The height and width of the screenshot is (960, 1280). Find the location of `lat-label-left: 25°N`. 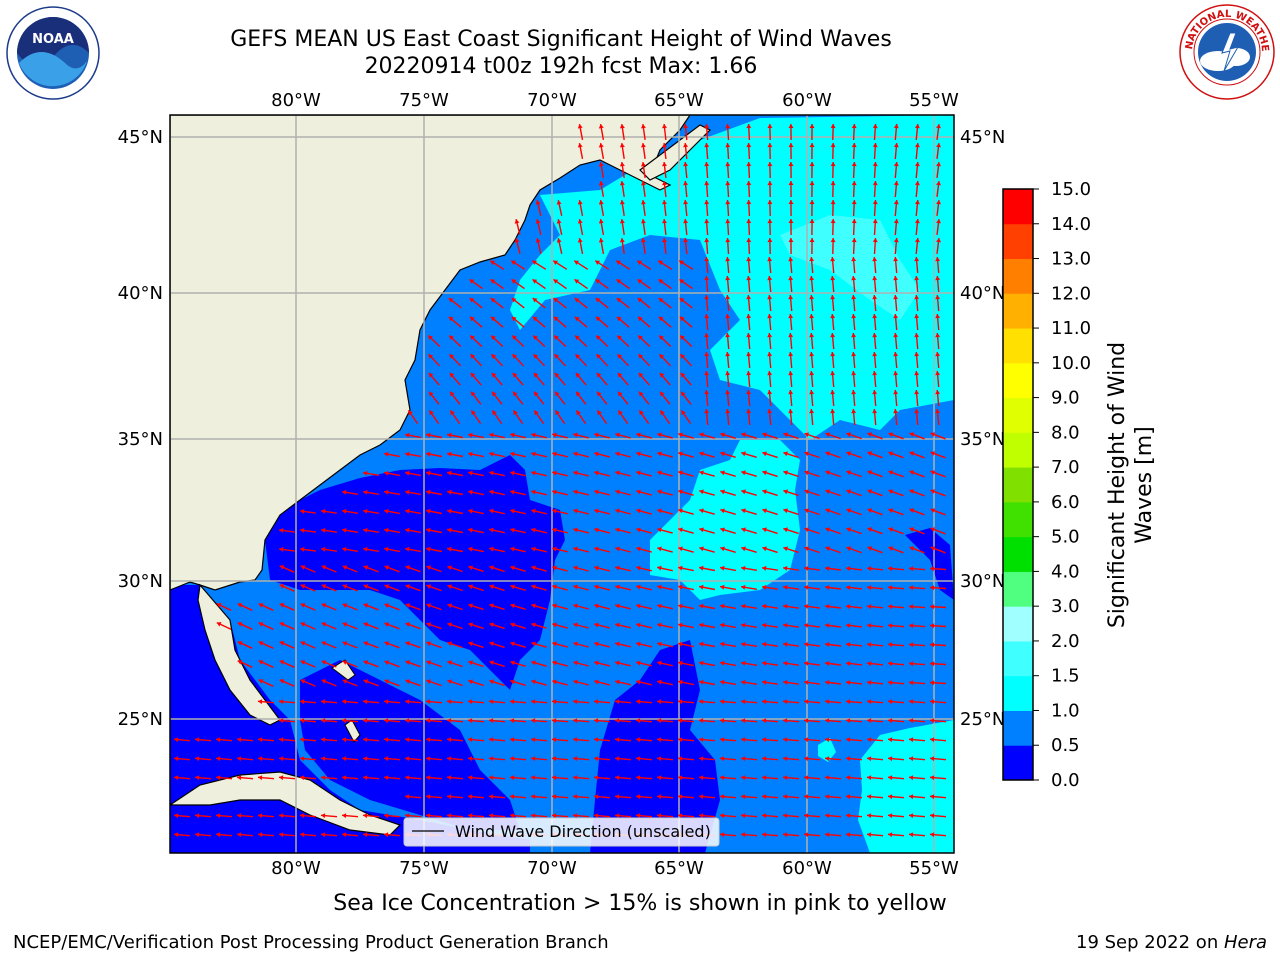

lat-label-left: 25°N is located at coordinates (140, 719).